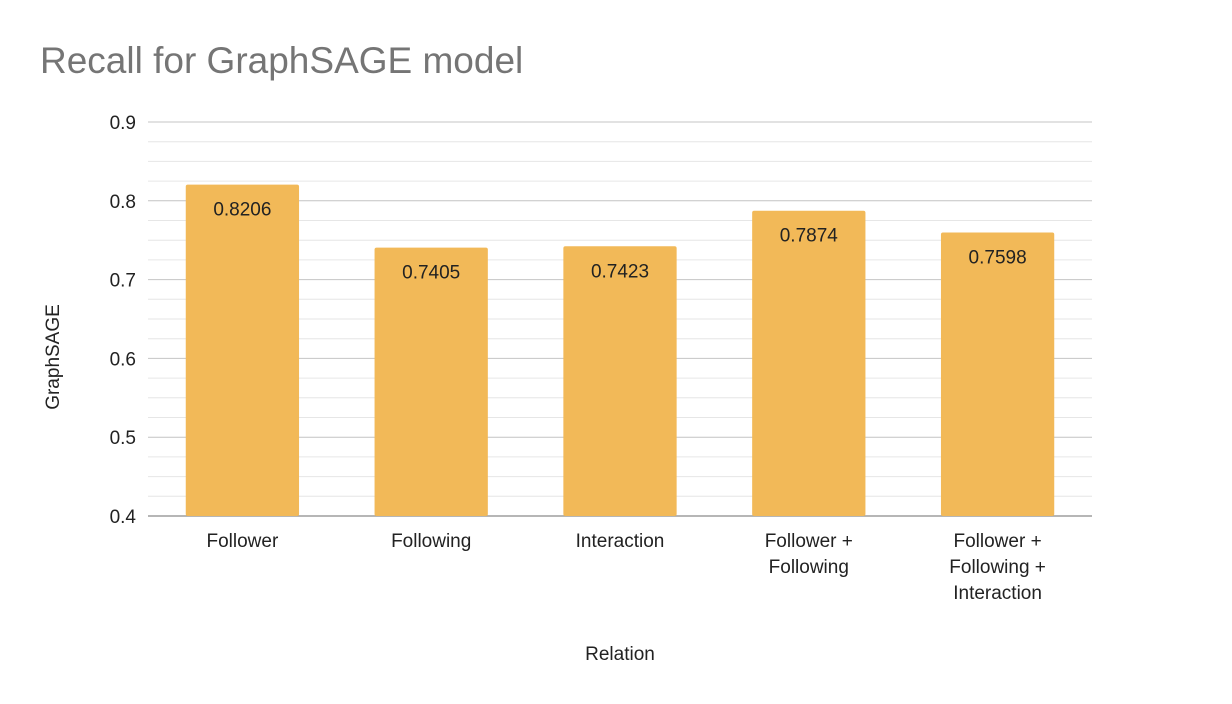 The image size is (1232, 704). What do you see at coordinates (123, 320) in the screenshot?
I see `y-tick-labels: 0.4 0.5 0.6 0.7 0.8 0.9` at bounding box center [123, 320].